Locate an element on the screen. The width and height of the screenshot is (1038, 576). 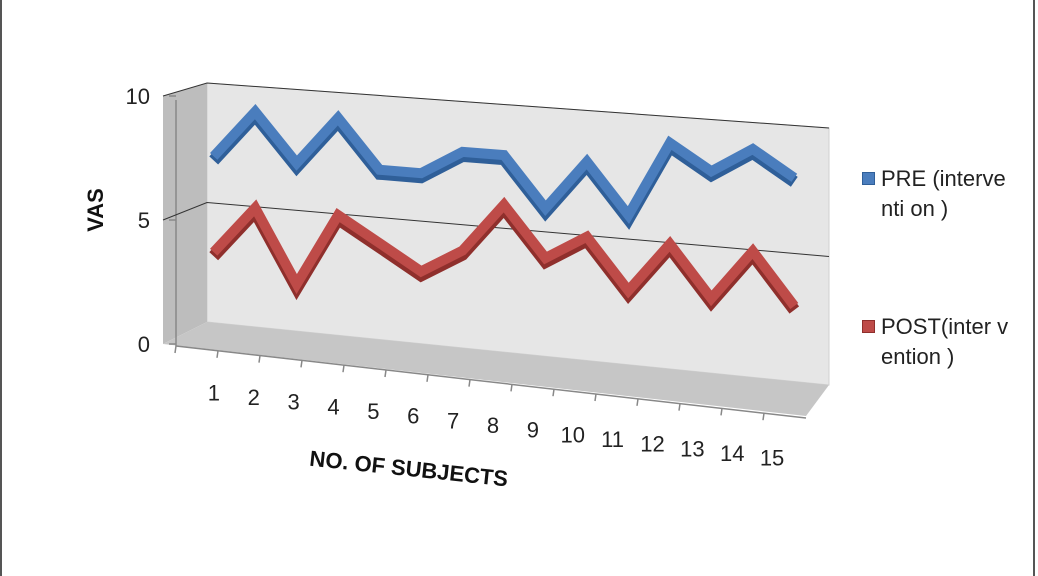
x-tick-label-8: 8 is located at coordinates (493, 425).